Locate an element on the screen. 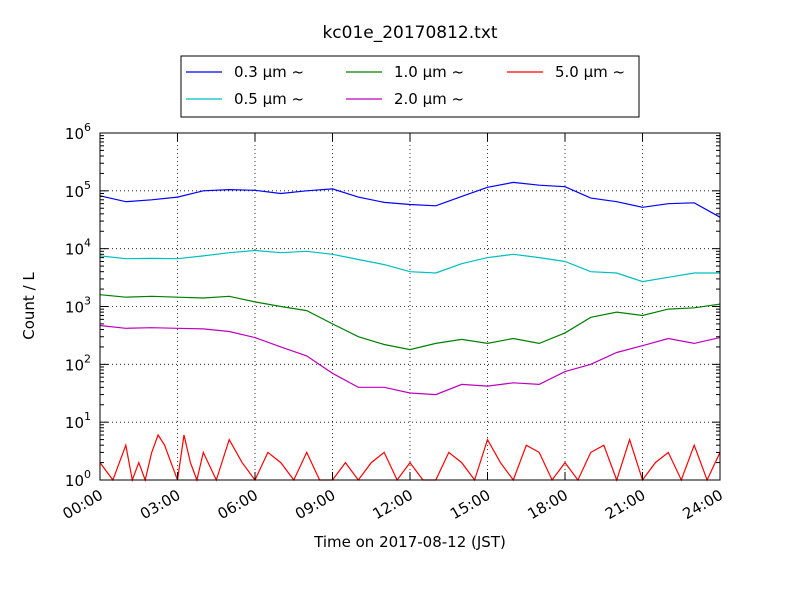 This screenshot has height=600, width=800. legend: 0.3 μm ~ 0.5 μm ~ 1.0 μm ~ 2.0 μm ~ 5.0 μm ~ is located at coordinates (410, 86).